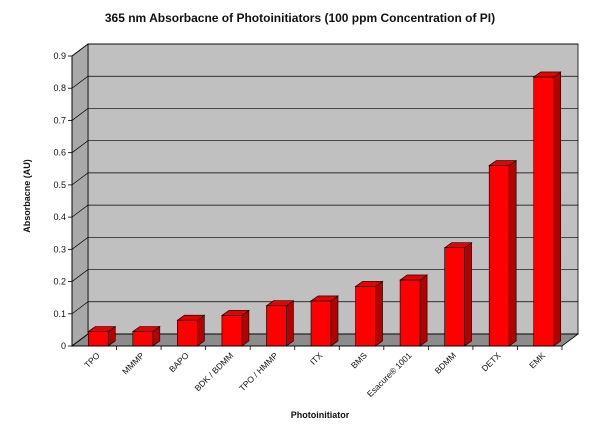 The height and width of the screenshot is (428, 604). What do you see at coordinates (59, 314) in the screenshot?
I see `y-tick-label: 0.1` at bounding box center [59, 314].